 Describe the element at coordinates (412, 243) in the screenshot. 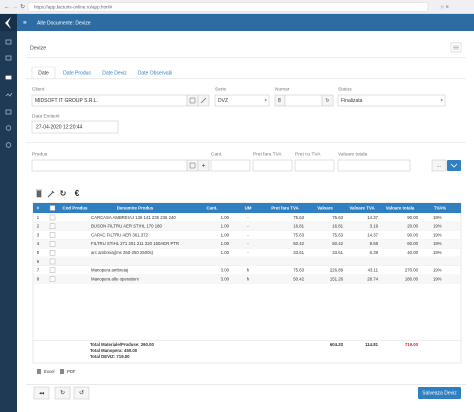

I see `cell: 60.00` at that location.